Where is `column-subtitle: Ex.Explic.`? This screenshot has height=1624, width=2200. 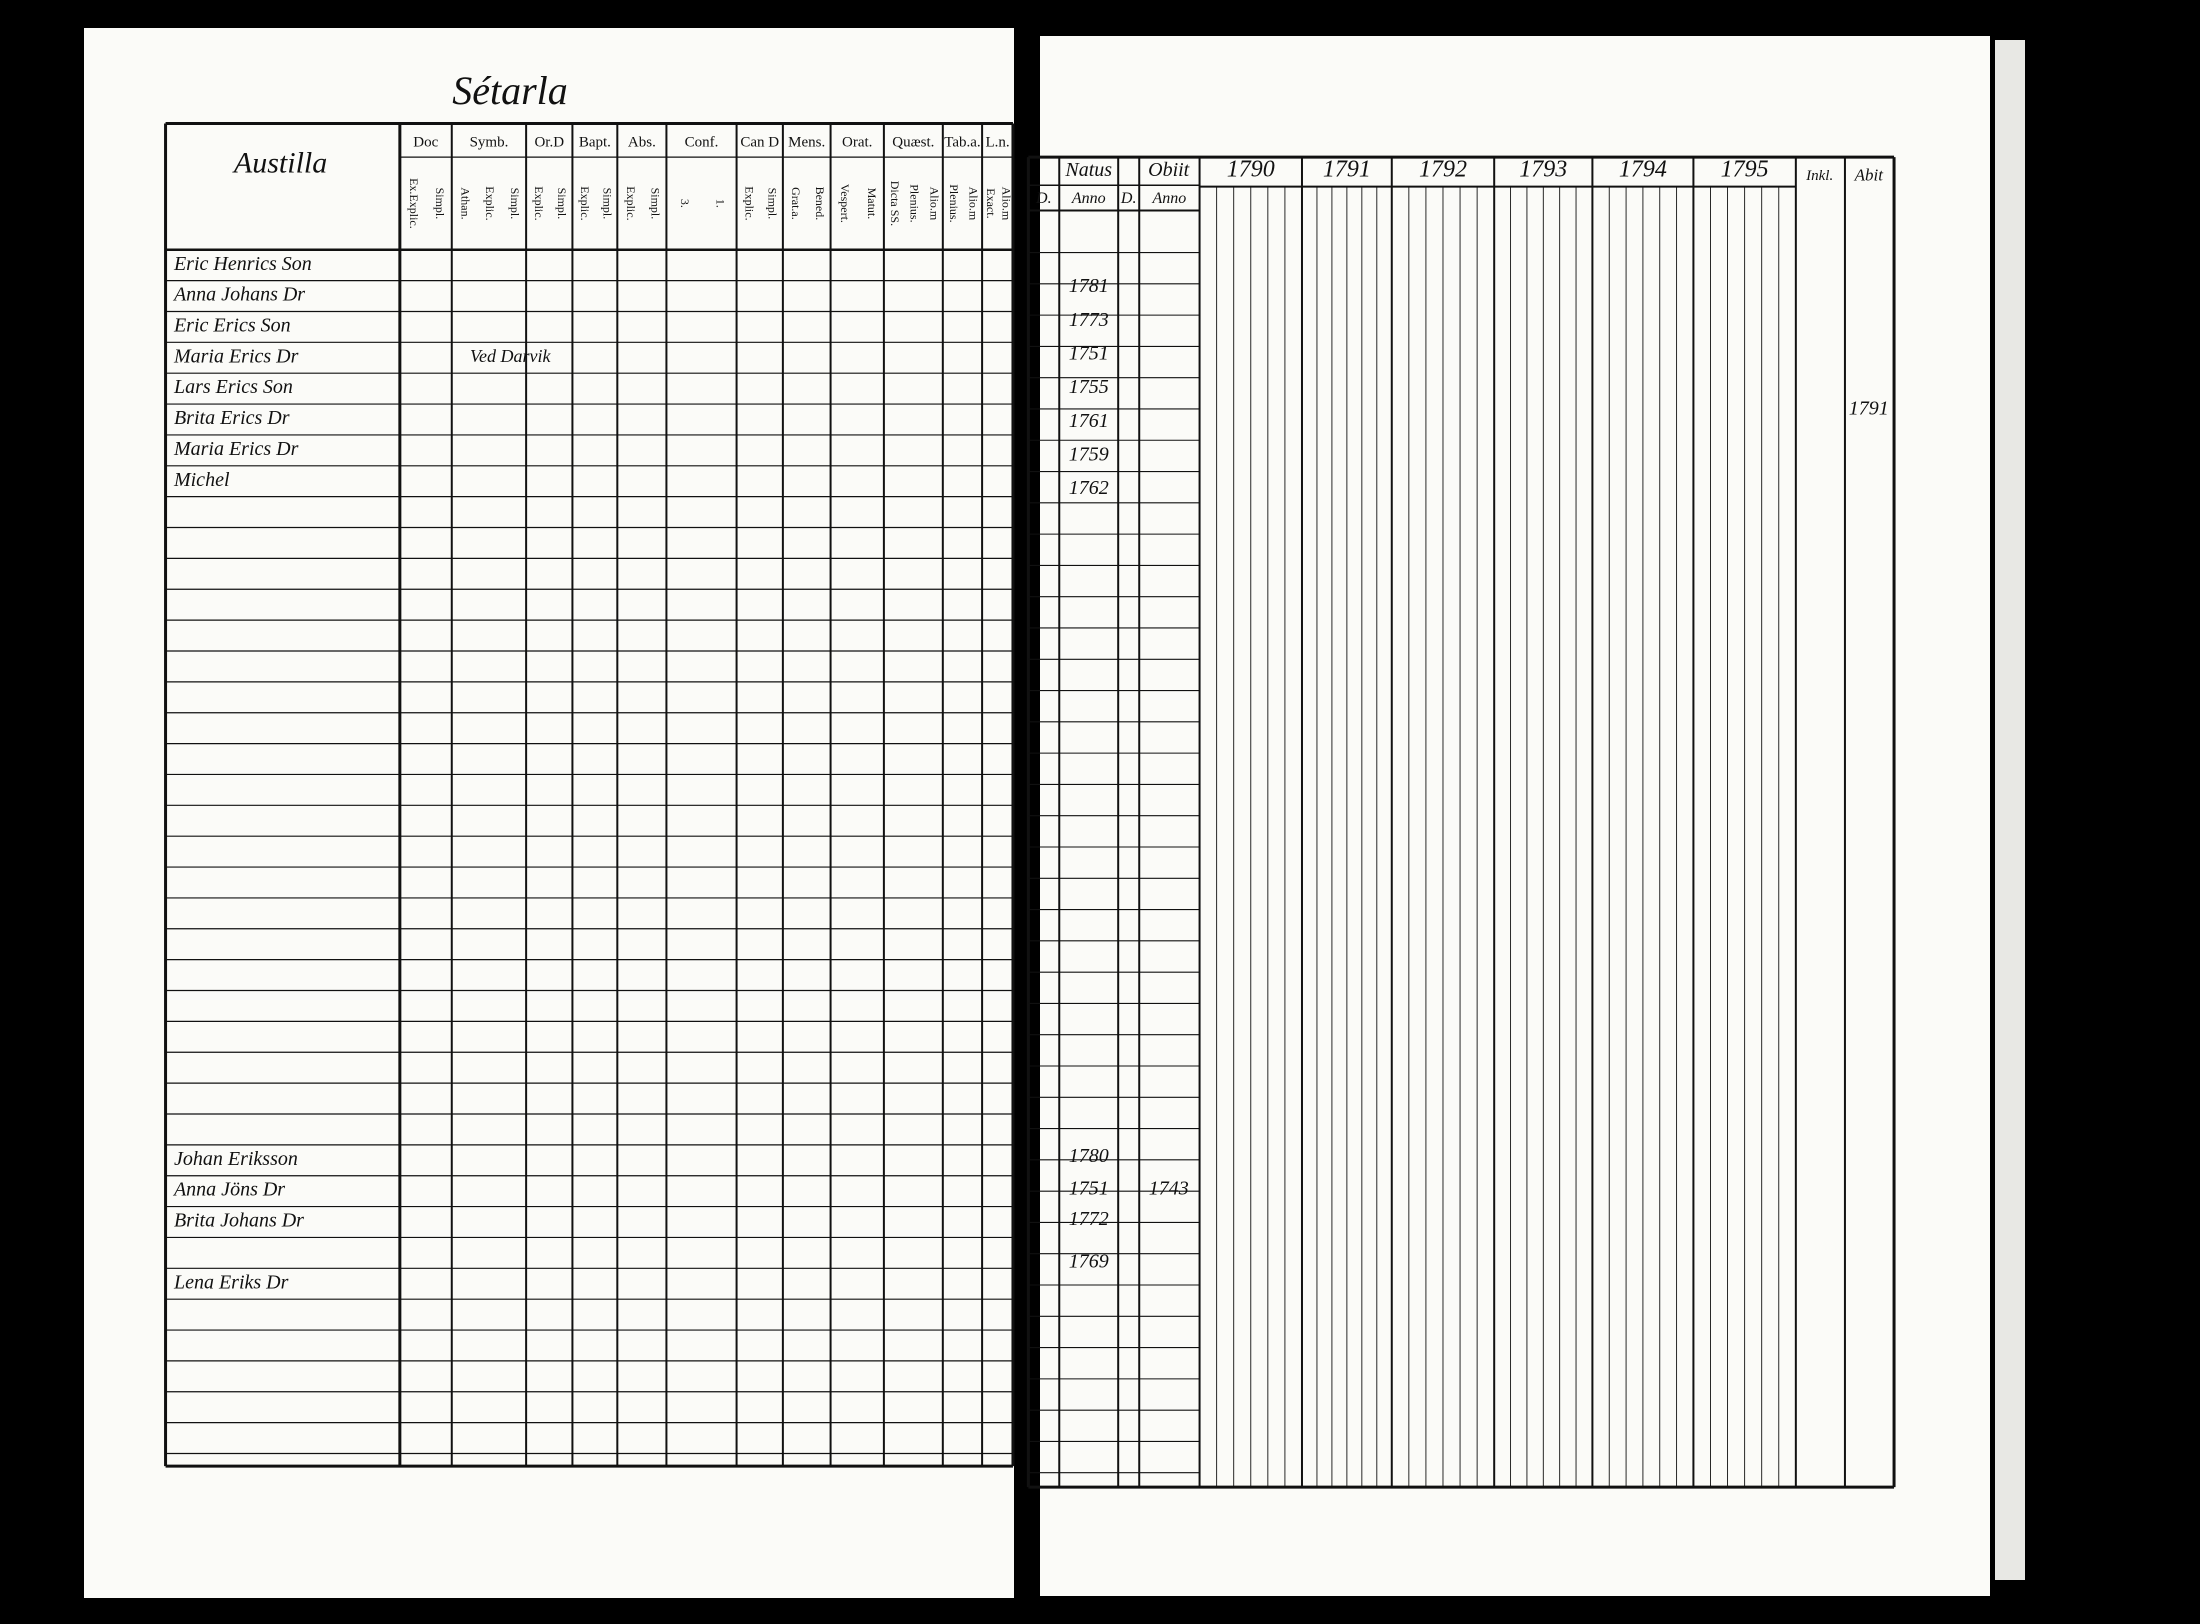 column-subtitle: Ex.Explic. is located at coordinates (414, 203).